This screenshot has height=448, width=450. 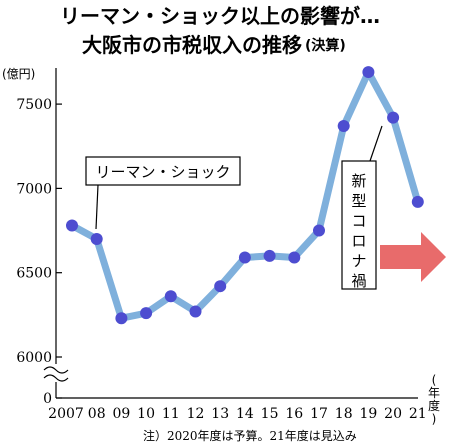 I want to click on y-tick-label: 7500, so click(x=34, y=105).